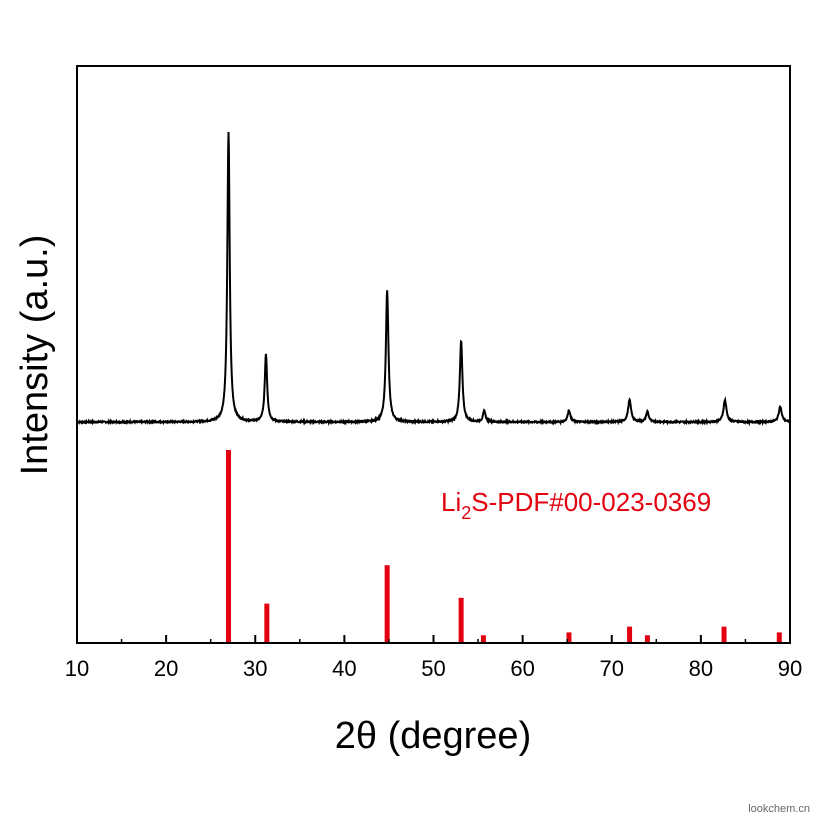 The height and width of the screenshot is (817, 817). What do you see at coordinates (612, 668) in the screenshot?
I see `x-tick-label: 70` at bounding box center [612, 668].